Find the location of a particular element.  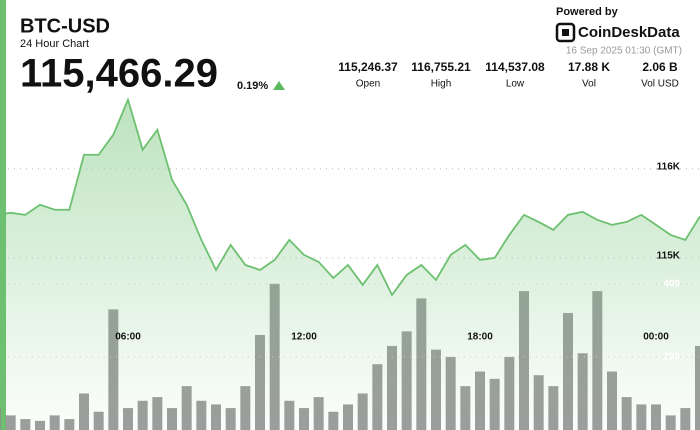

chart-title: BTC-USD is located at coordinates (65, 26).